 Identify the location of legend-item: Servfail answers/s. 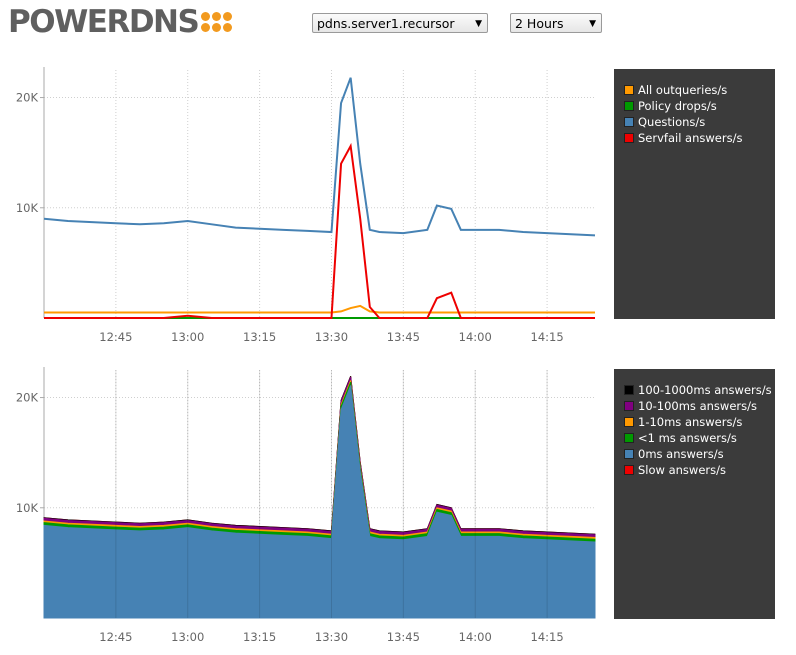
(683, 138).